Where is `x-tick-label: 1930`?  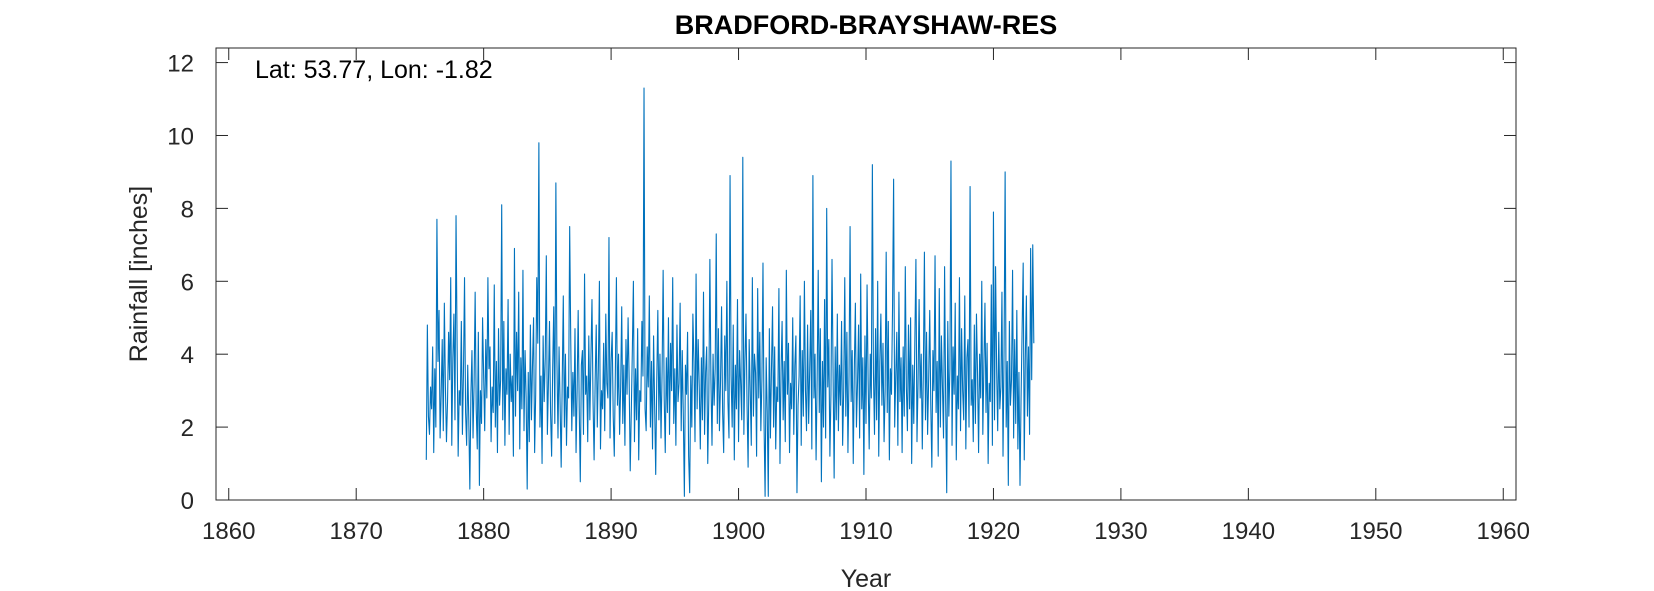 x-tick-label: 1930 is located at coordinates (1120, 531).